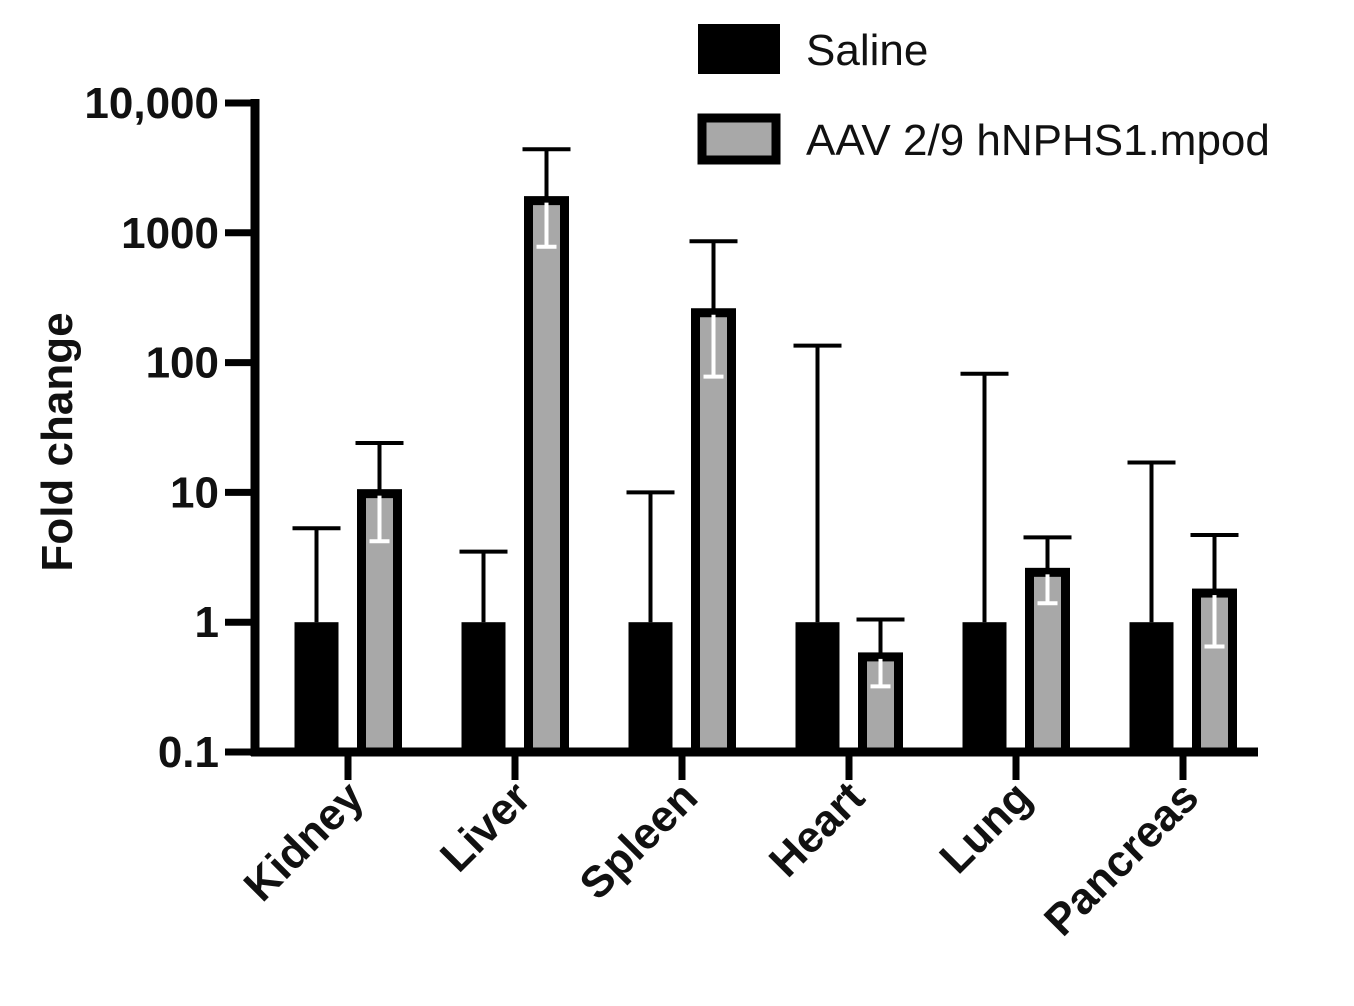  Describe the element at coordinates (151, 103) in the screenshot. I see `y-tick-label: 10,000` at that location.